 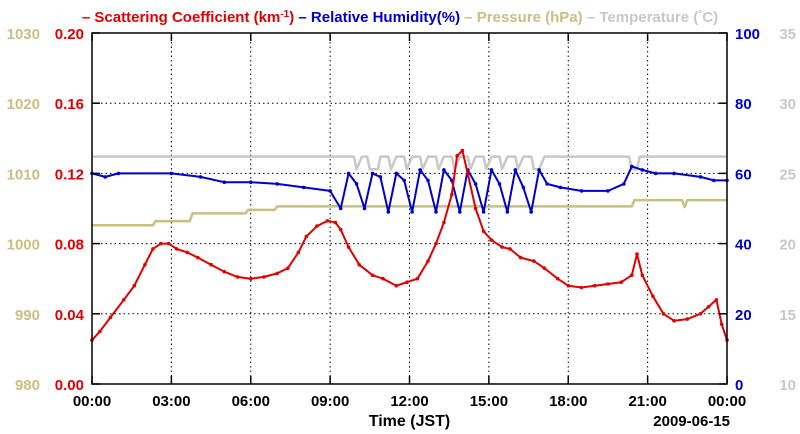 I want to click on scattering-tick-label: 0.04, so click(x=70, y=315).